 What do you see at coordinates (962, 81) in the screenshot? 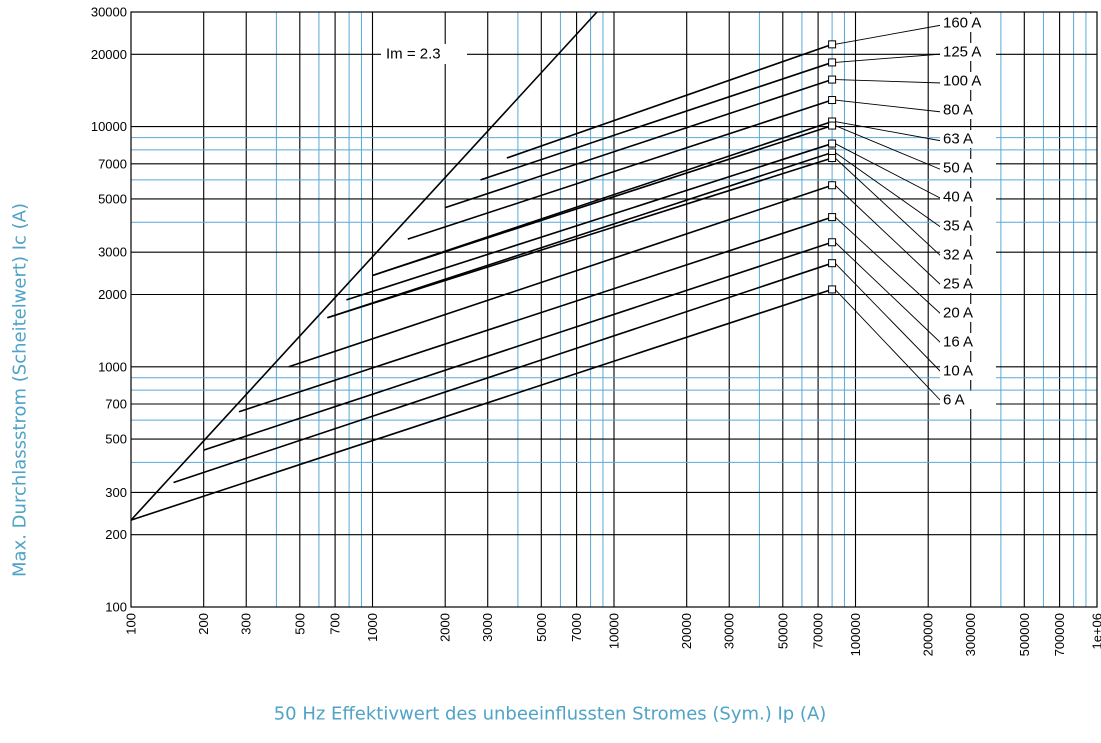
I see `series-label: 100 A` at bounding box center [962, 81].